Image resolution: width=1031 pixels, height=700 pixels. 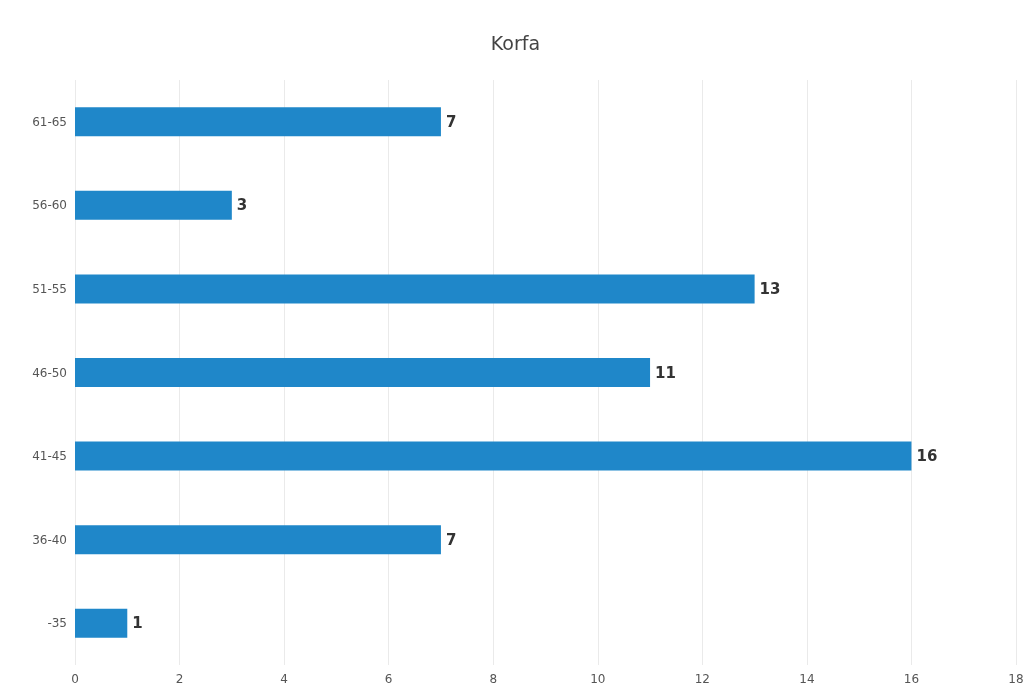 What do you see at coordinates (137, 623) in the screenshot?
I see `data-label: 1` at bounding box center [137, 623].